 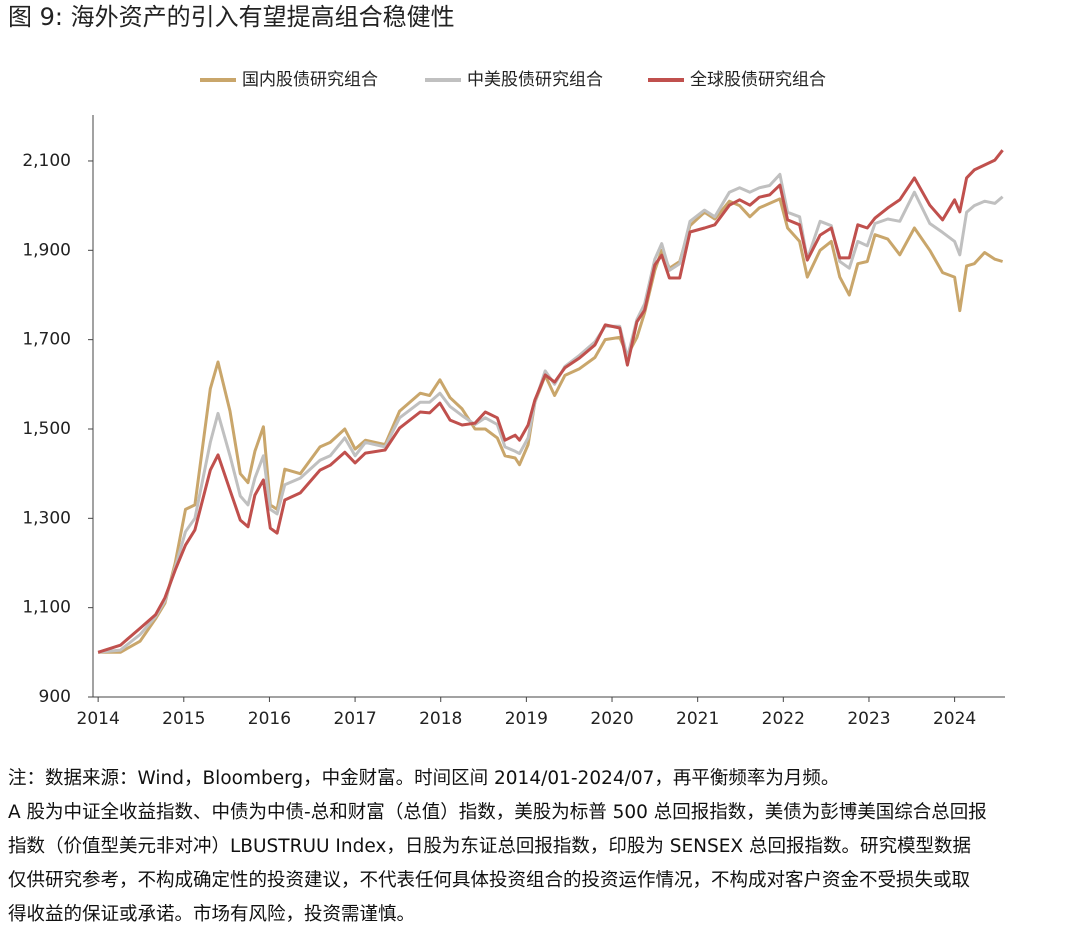 What do you see at coordinates (46, 161) in the screenshot?
I see `y-tick-label: 2,100` at bounding box center [46, 161].